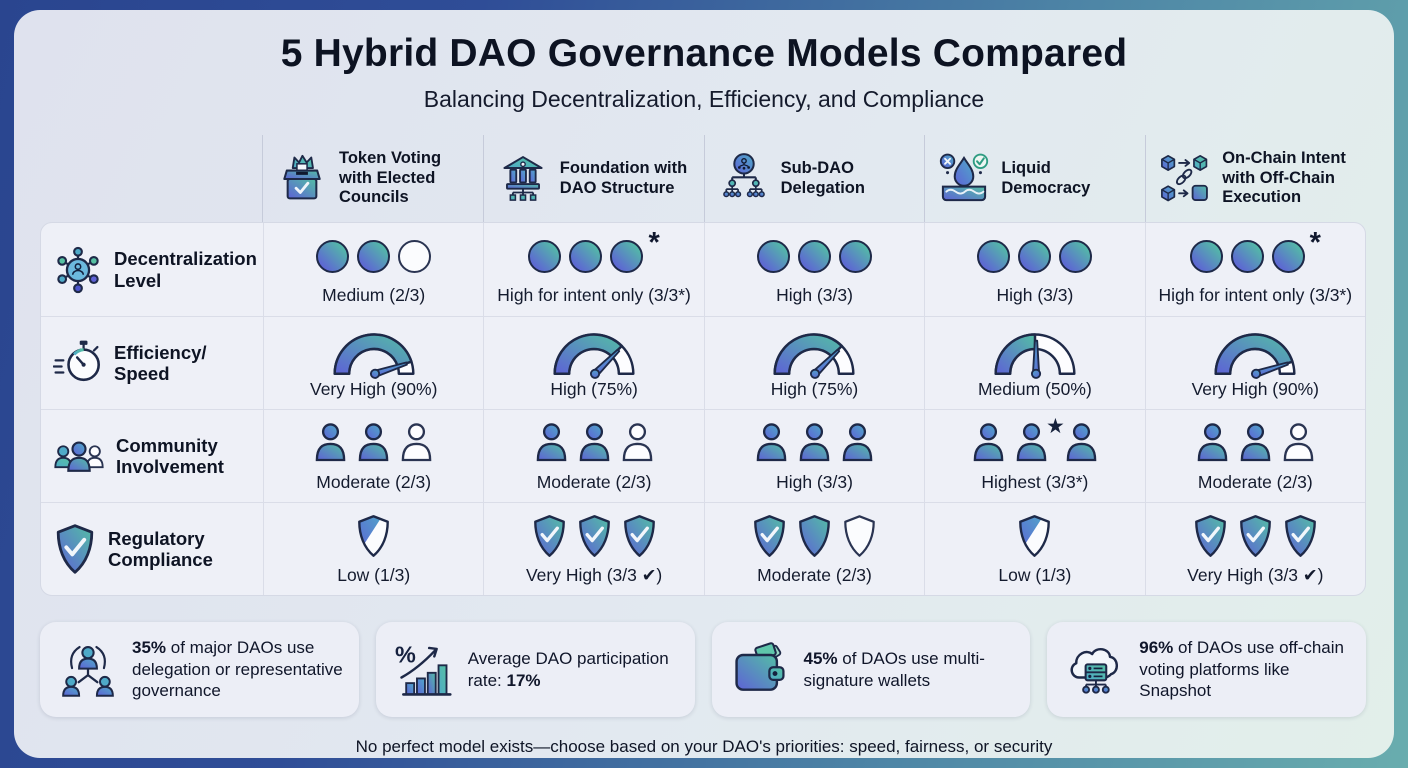  Describe the element at coordinates (1034, 388) in the screenshot. I see `cell-caption: Medium (50%)` at that location.